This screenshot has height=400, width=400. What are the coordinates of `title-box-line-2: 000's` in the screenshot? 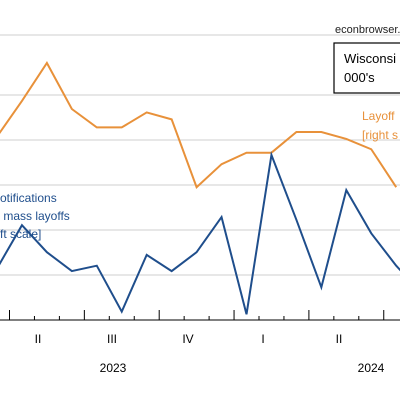 It's located at (359, 77).